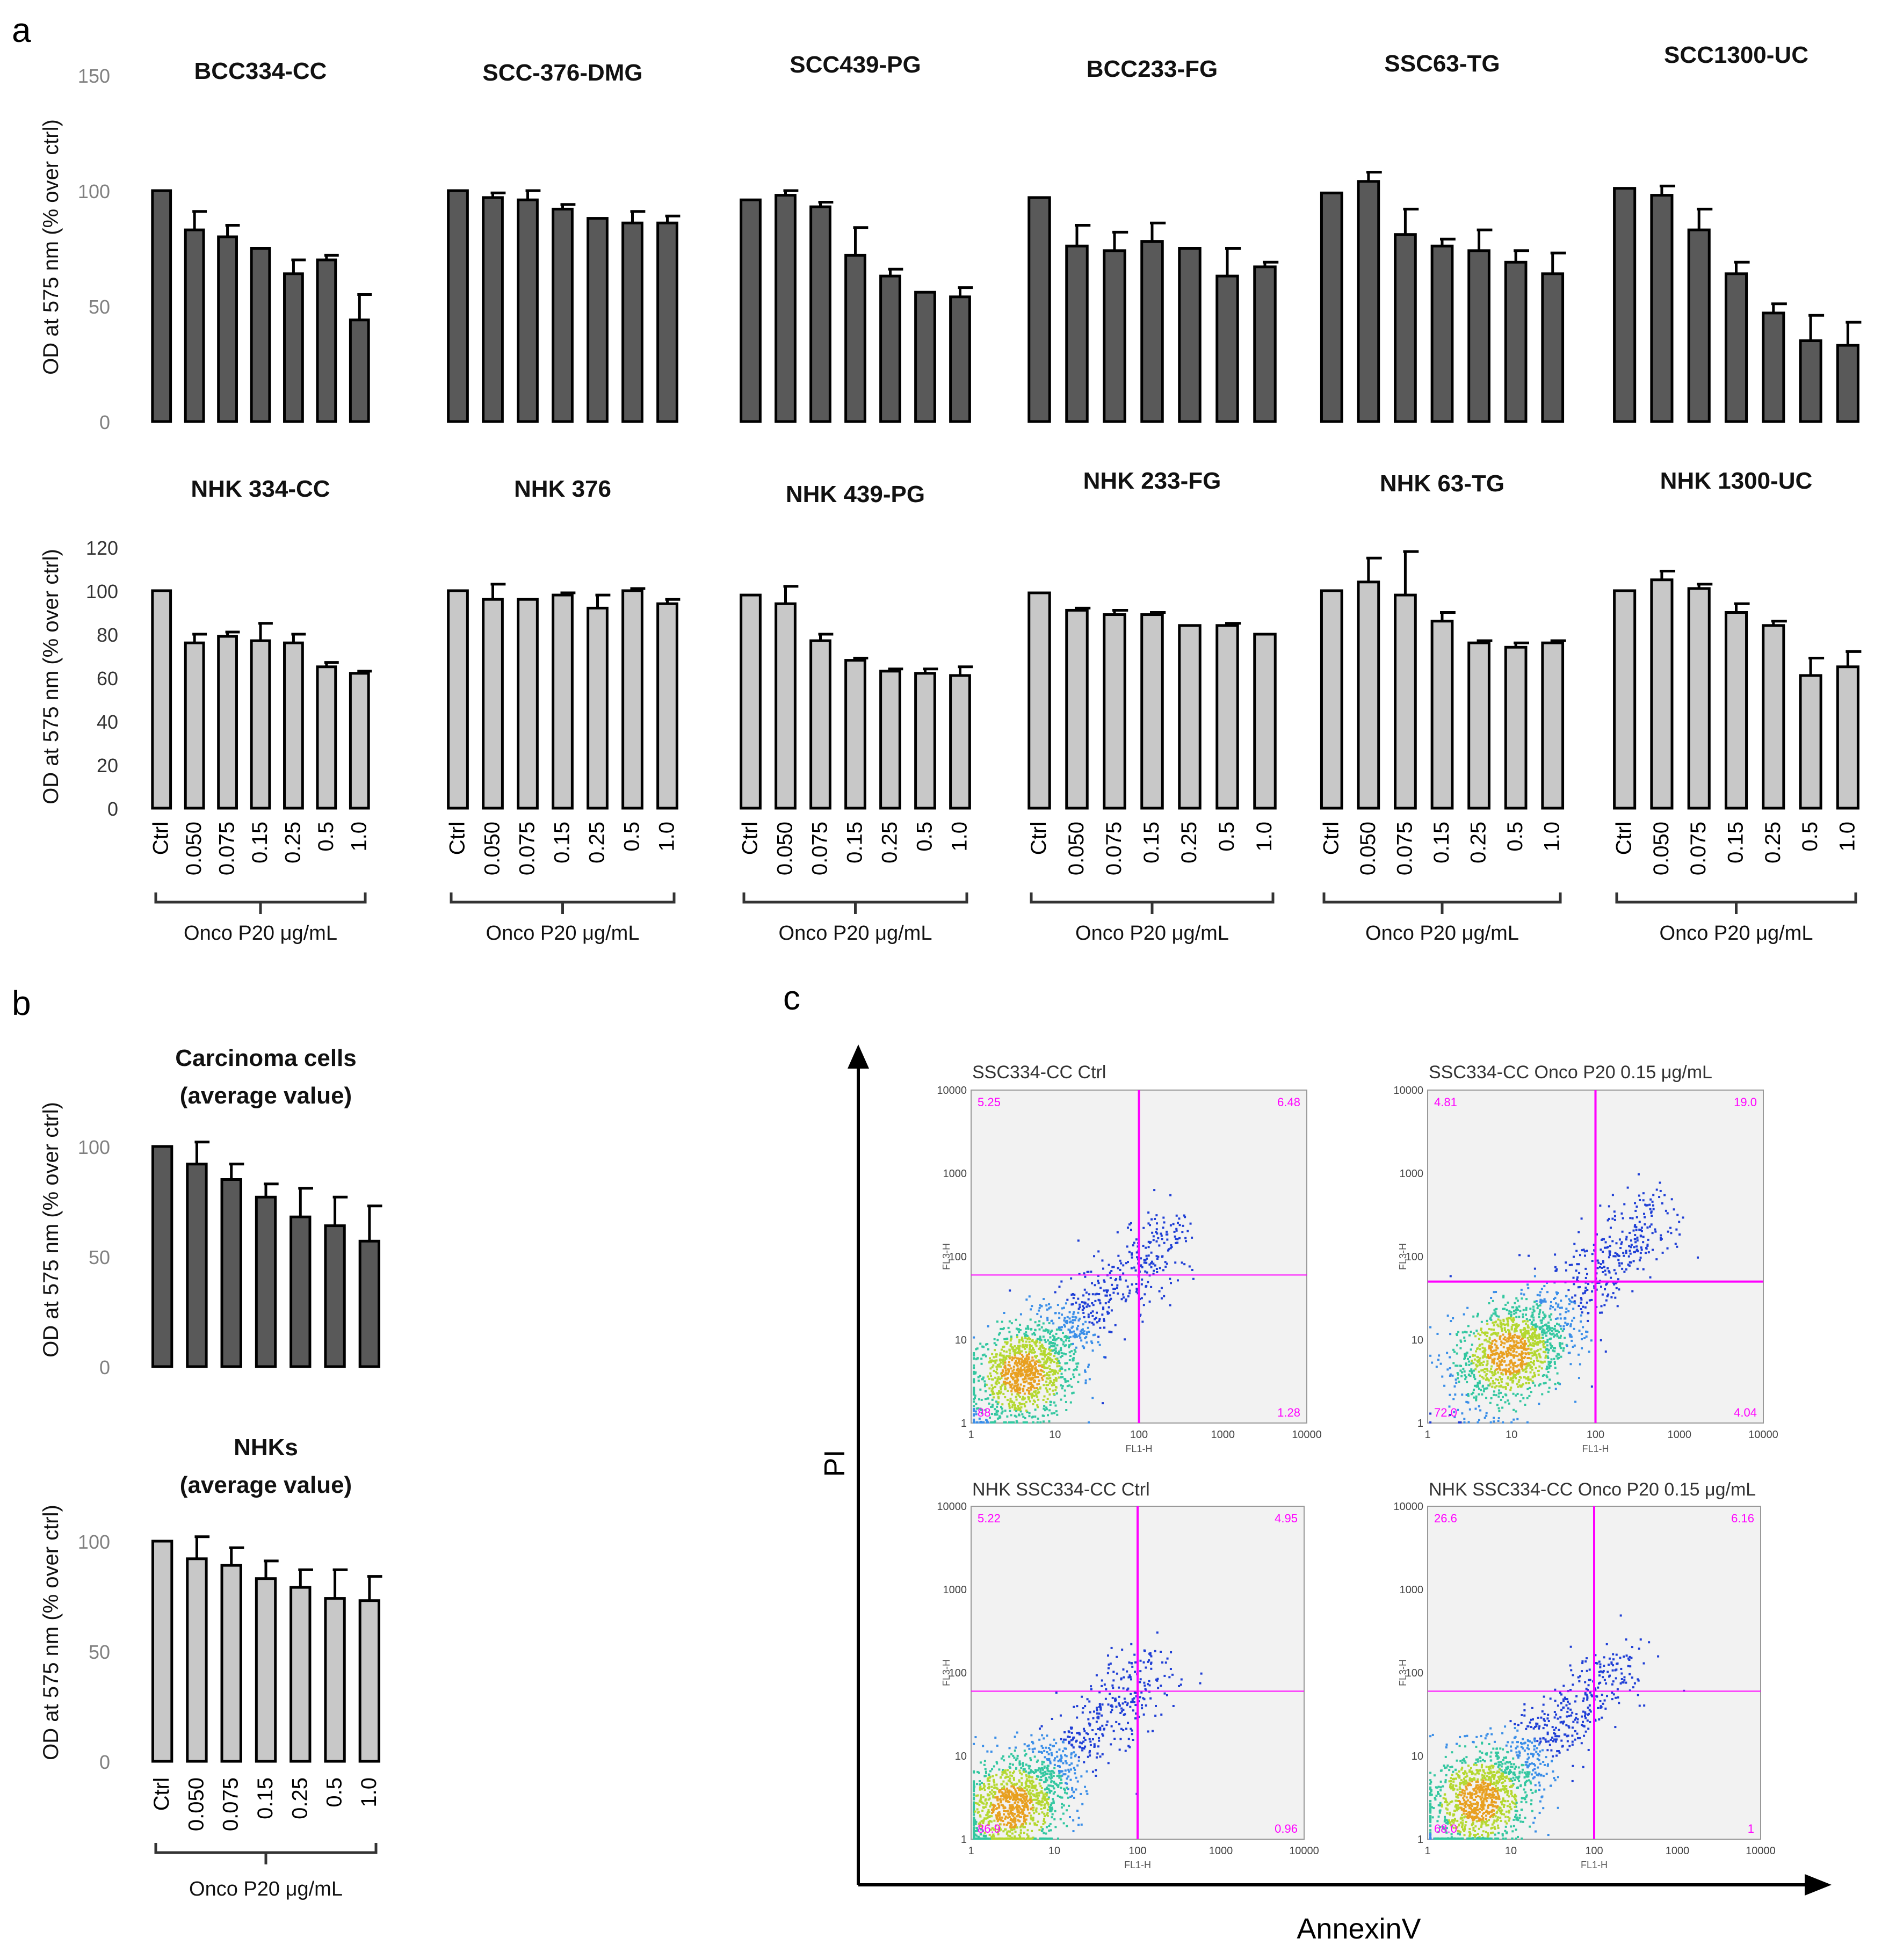 The image size is (1896, 1960). I want to click on flow-x-tick-2-4: 10000, so click(1304, 1851).